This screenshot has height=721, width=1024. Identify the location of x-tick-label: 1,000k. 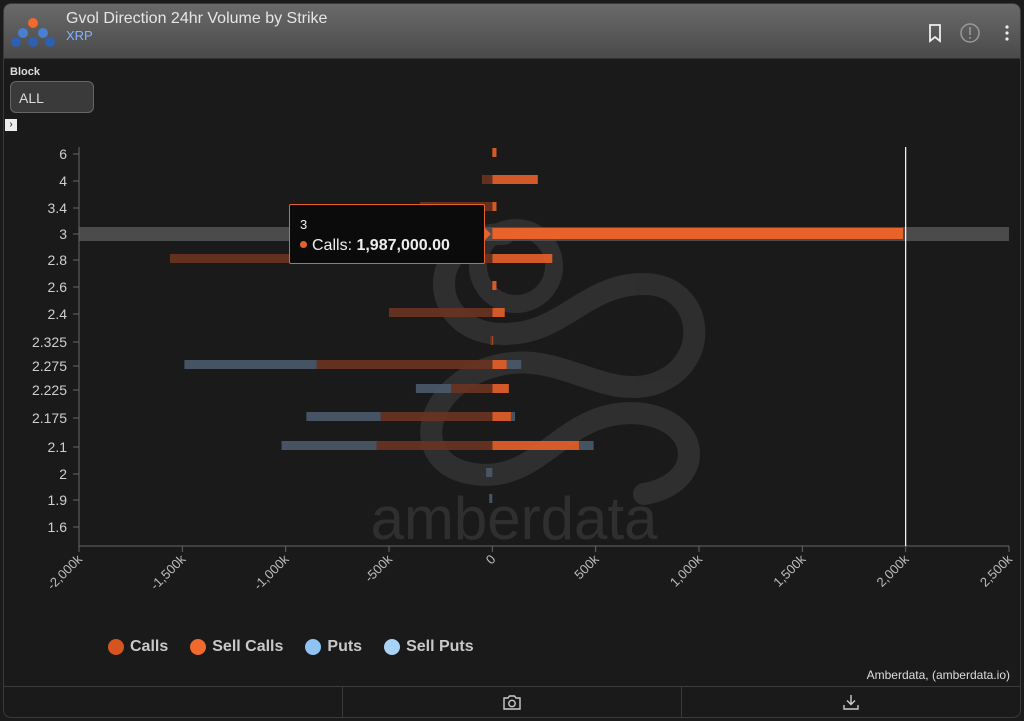
(686, 570).